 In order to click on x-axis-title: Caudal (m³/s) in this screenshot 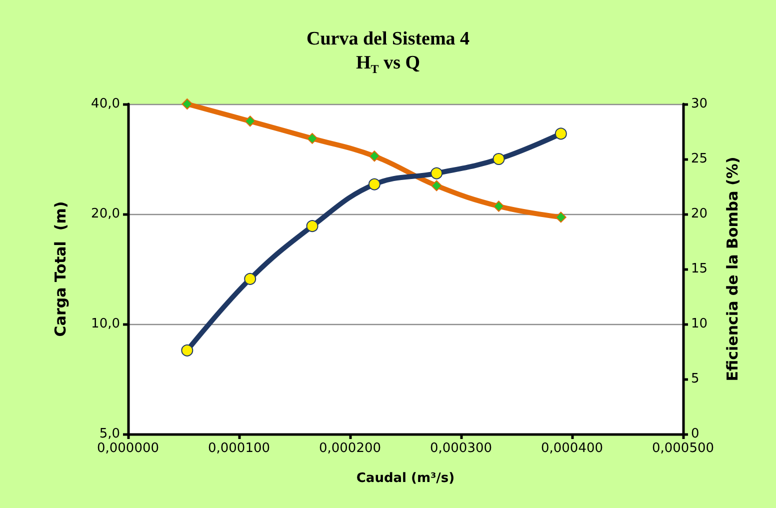, I will do `click(405, 478)`.